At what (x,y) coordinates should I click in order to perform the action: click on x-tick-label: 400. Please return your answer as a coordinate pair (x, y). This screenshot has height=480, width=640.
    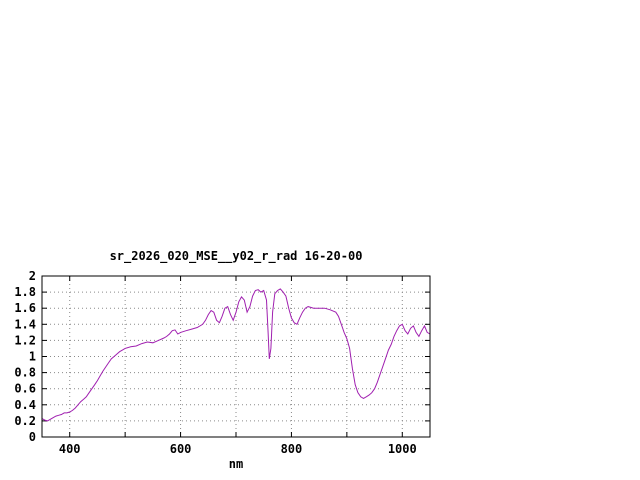
    Looking at the image, I should click on (70, 449).